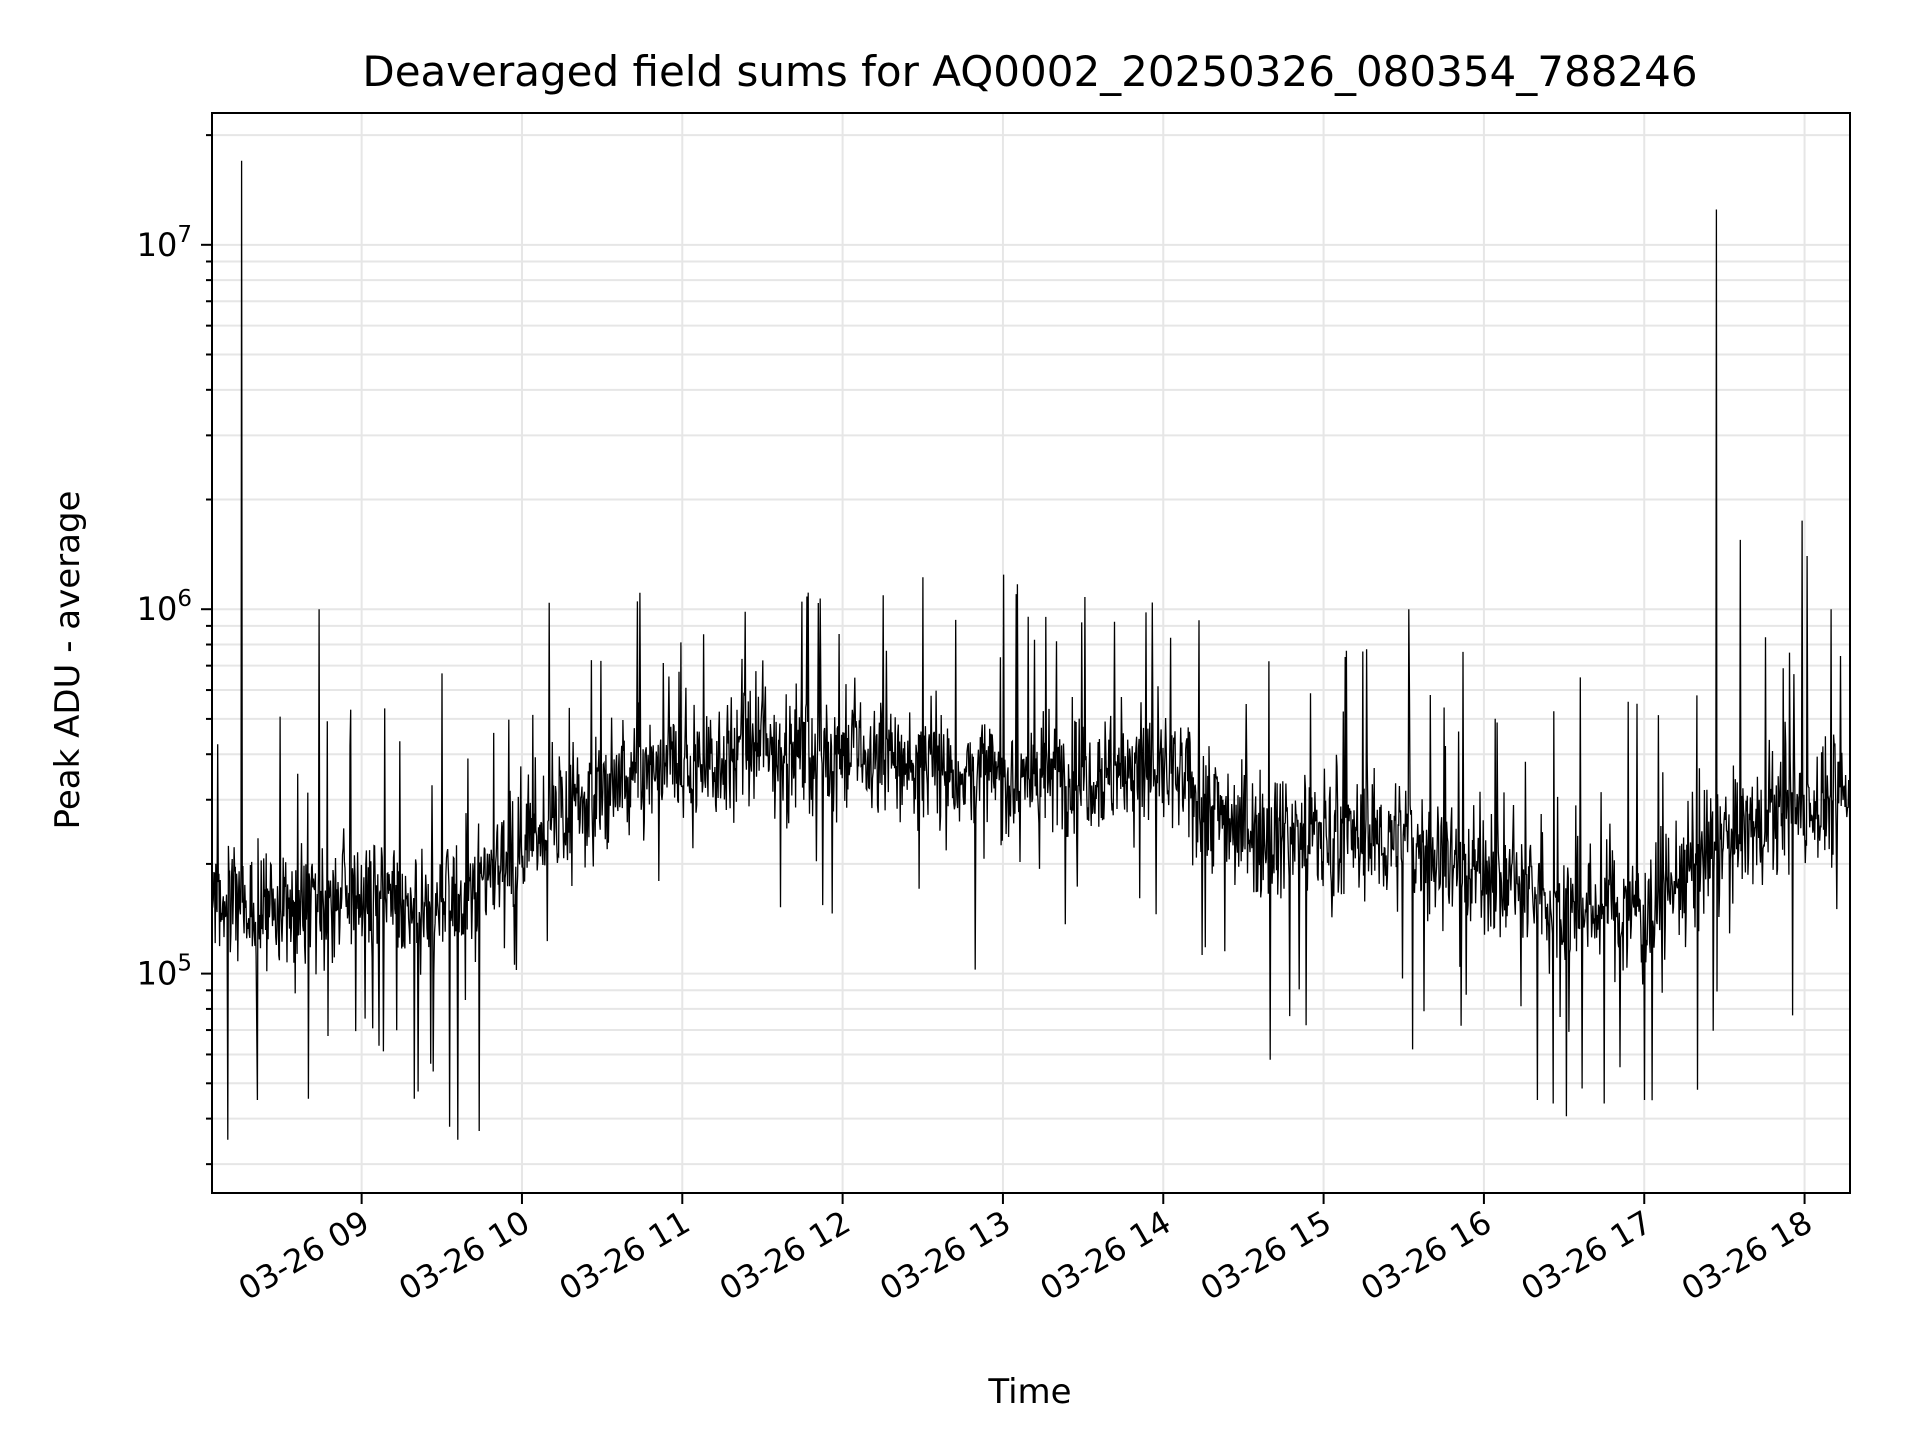 The width and height of the screenshot is (1920, 1440). What do you see at coordinates (1029, 1392) in the screenshot?
I see `x-axis-label: Time` at bounding box center [1029, 1392].